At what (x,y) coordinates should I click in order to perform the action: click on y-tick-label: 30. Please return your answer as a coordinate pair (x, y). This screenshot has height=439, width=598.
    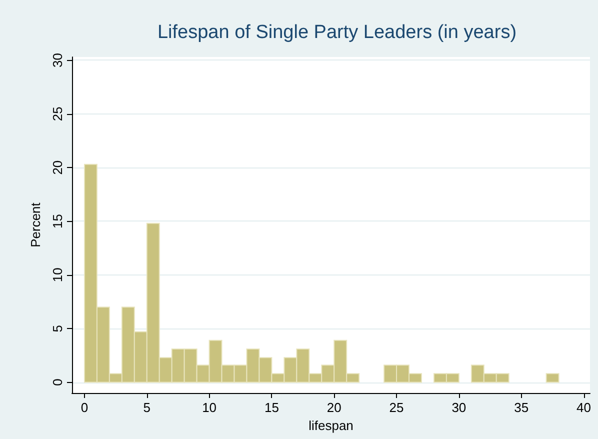
    Looking at the image, I should click on (57, 60).